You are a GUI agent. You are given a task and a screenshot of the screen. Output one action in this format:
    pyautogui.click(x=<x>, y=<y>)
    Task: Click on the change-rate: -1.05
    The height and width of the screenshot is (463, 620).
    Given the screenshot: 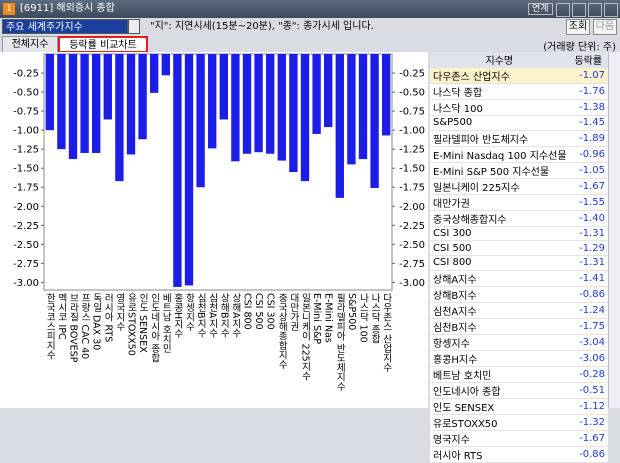 What is the action you would take?
    pyautogui.click(x=588, y=170)
    